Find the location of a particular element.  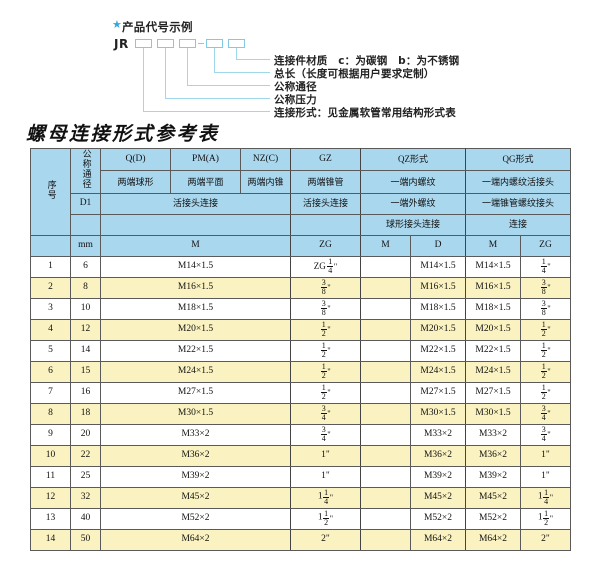

header-desc3-qg: 连接 is located at coordinates (518, 224).